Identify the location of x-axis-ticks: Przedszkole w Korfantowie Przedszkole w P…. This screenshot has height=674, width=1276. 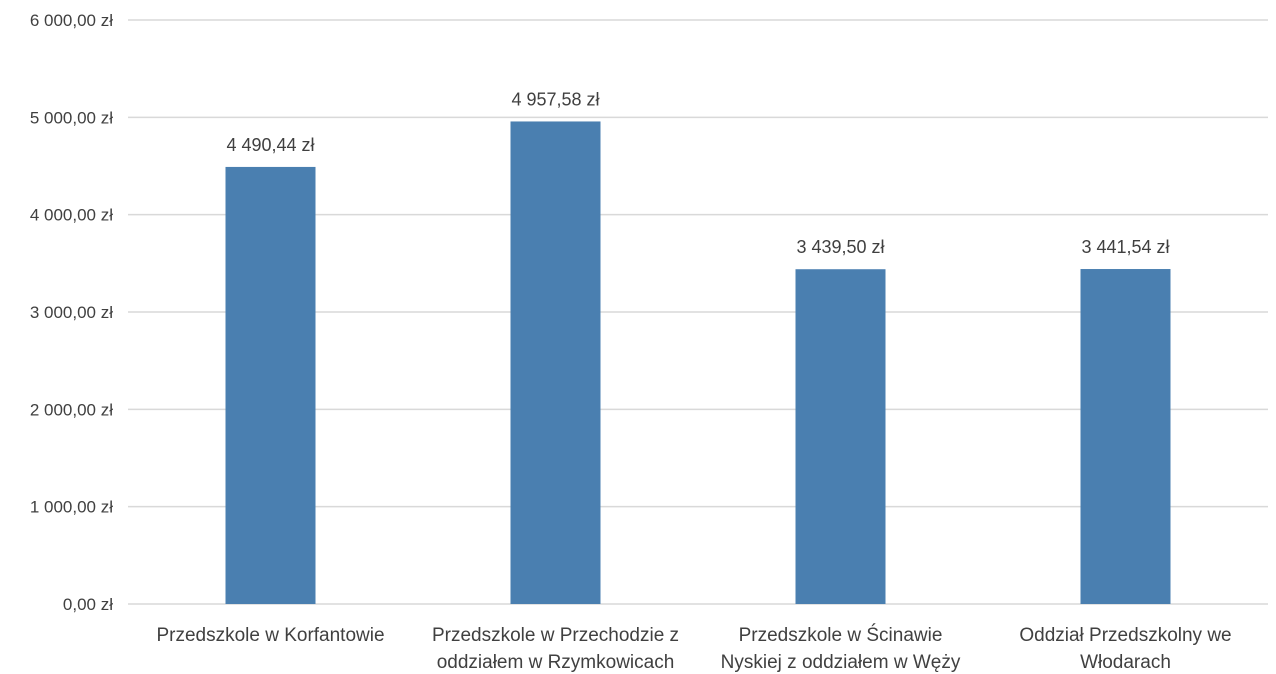
(693, 648).